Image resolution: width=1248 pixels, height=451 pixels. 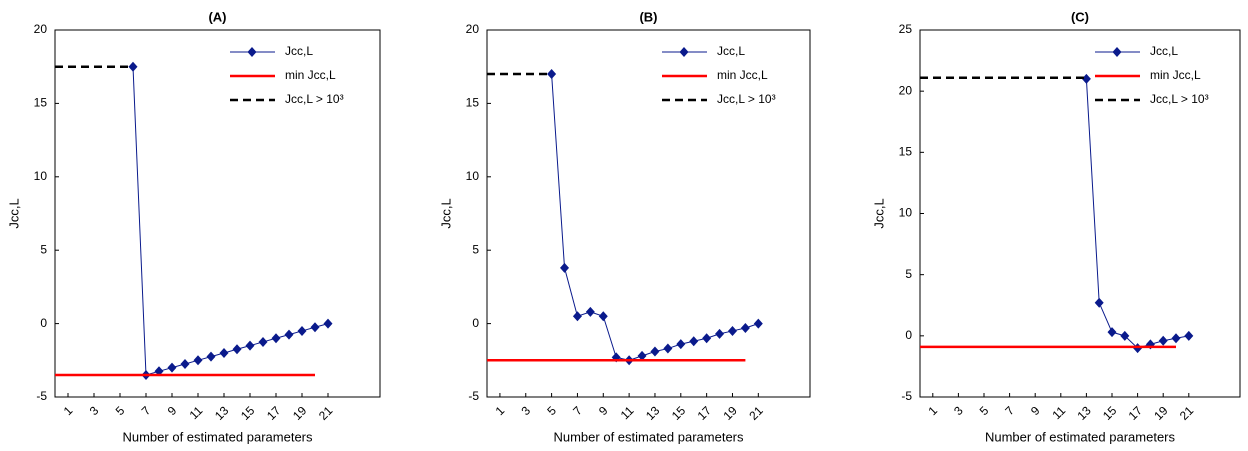 What do you see at coordinates (648, 16) in the screenshot?
I see `chart-title: (B)` at bounding box center [648, 16].